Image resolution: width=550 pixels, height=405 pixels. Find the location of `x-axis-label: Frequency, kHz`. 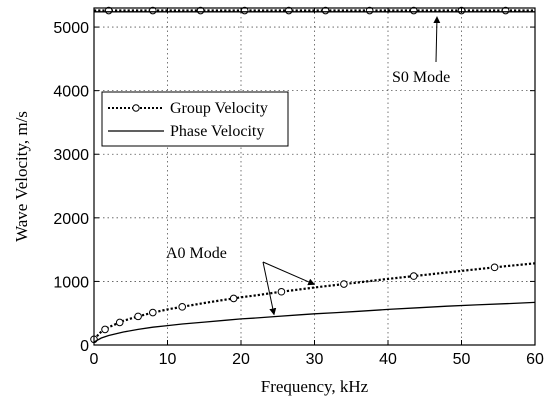

x-axis-label: Frequency, kHz is located at coordinates (315, 386).